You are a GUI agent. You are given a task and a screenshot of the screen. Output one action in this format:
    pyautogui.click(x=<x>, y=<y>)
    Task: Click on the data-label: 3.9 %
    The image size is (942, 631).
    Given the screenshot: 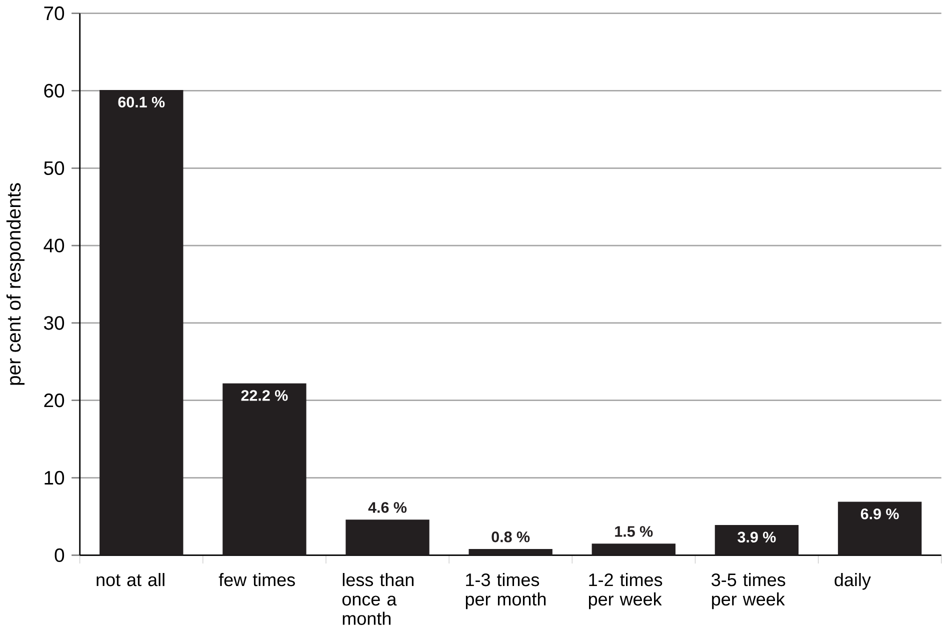 What is the action you would take?
    pyautogui.click(x=757, y=537)
    